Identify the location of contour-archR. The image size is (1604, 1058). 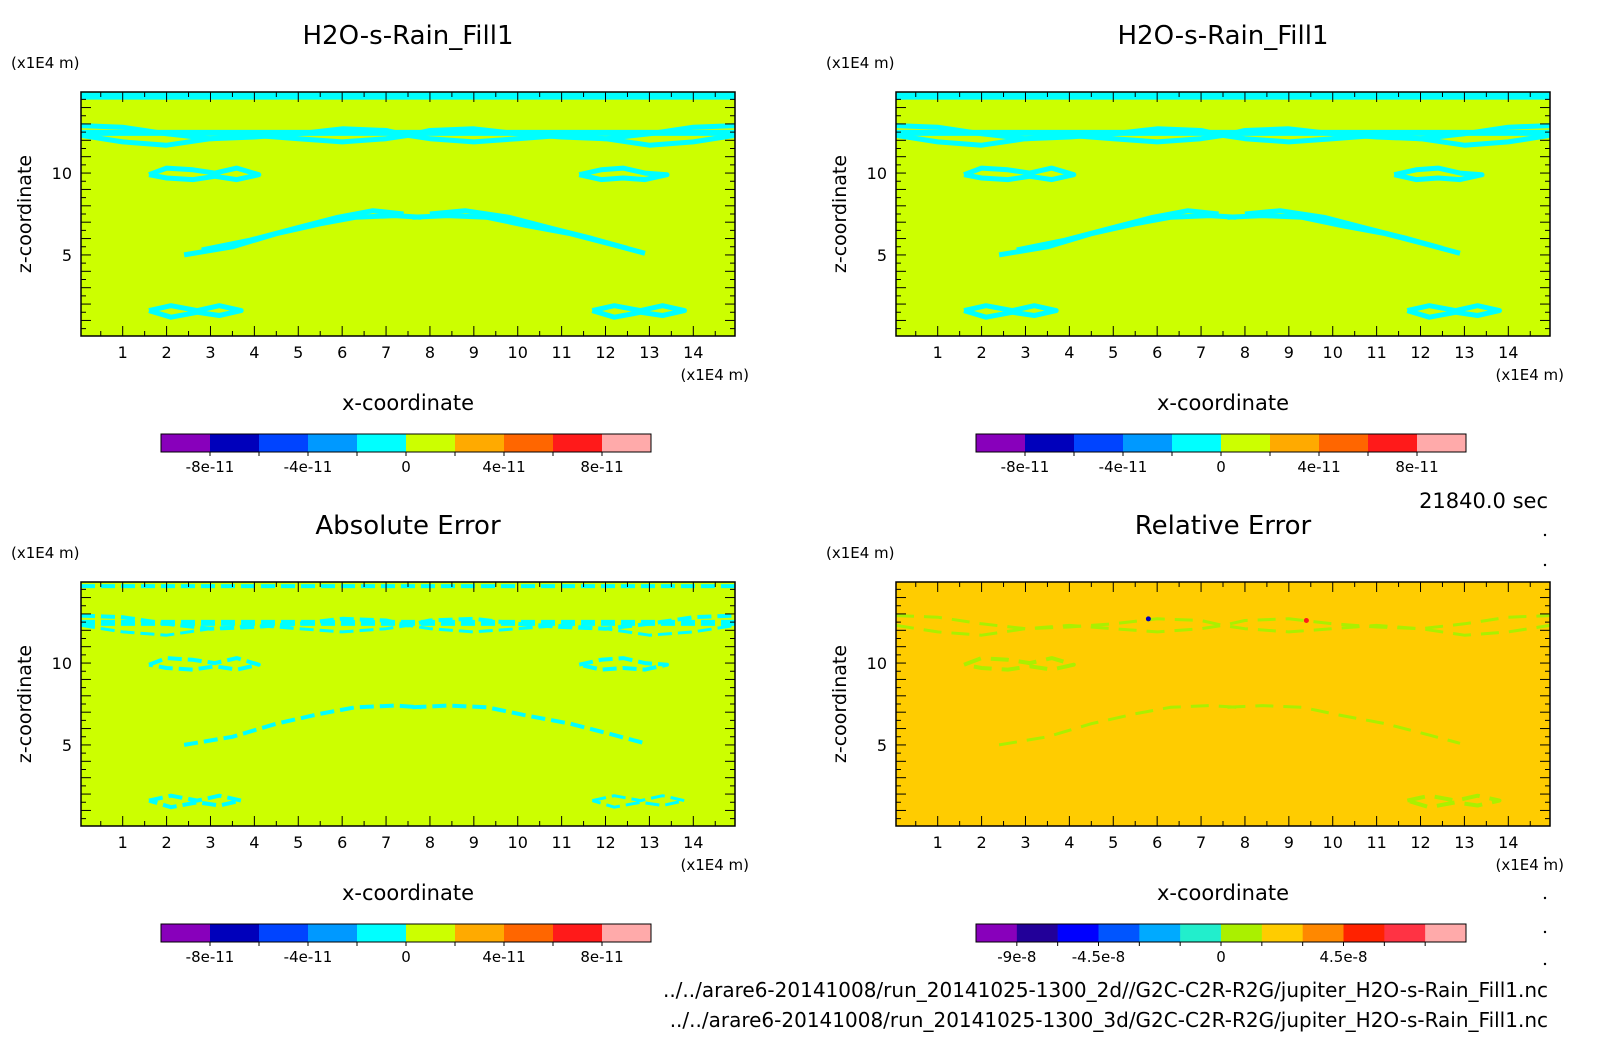
(529, 724).